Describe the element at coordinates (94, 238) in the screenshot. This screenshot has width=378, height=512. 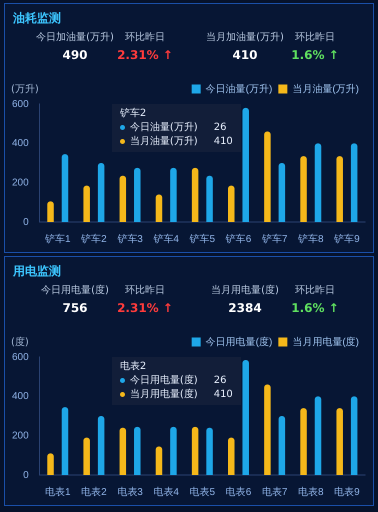
I see `x-tick-label: 铲车2` at that location.